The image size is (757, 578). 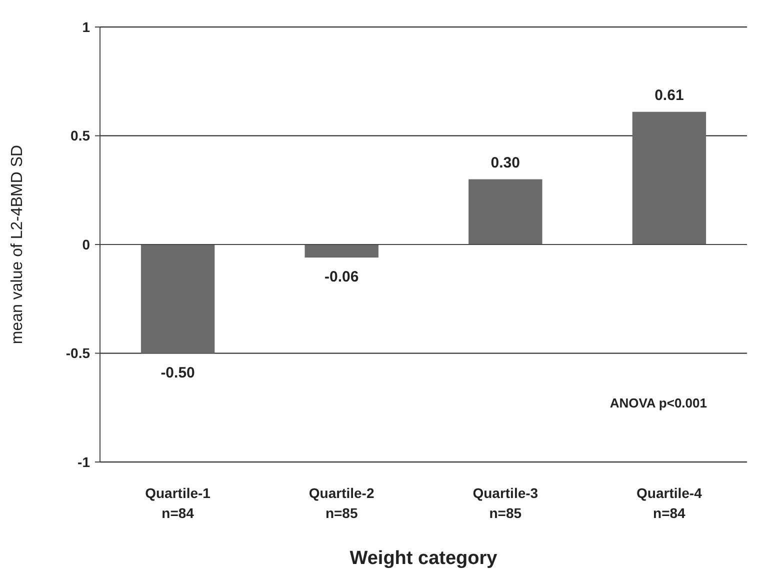 I want to click on data-label: -0.06, so click(x=341, y=277).